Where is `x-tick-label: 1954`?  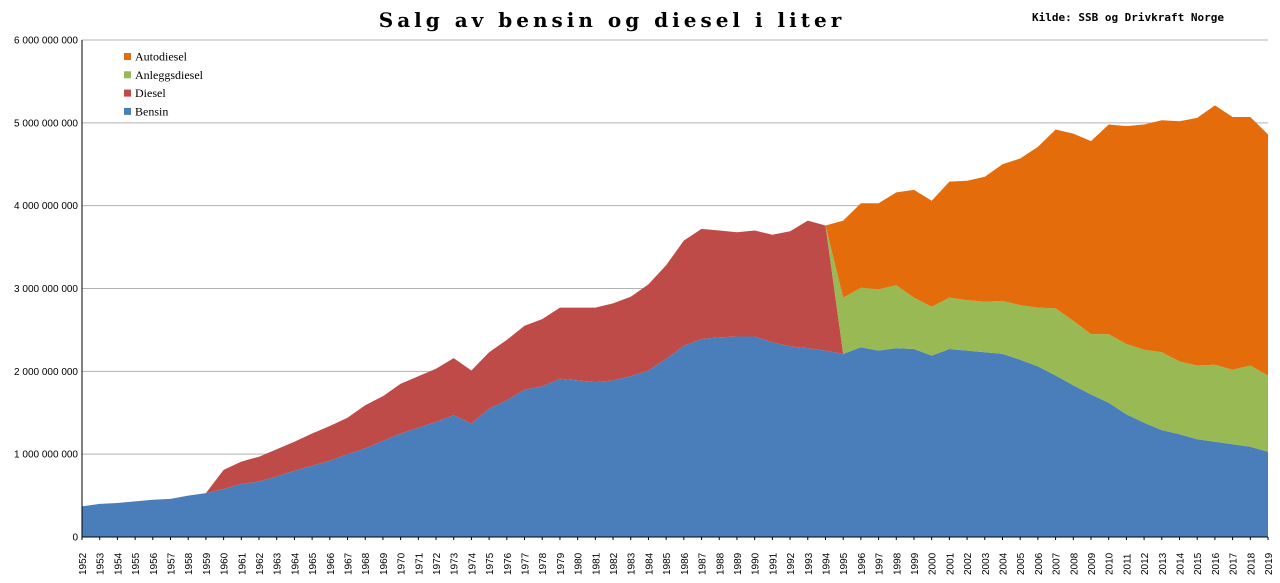 x-tick-label: 1954 is located at coordinates (118, 563).